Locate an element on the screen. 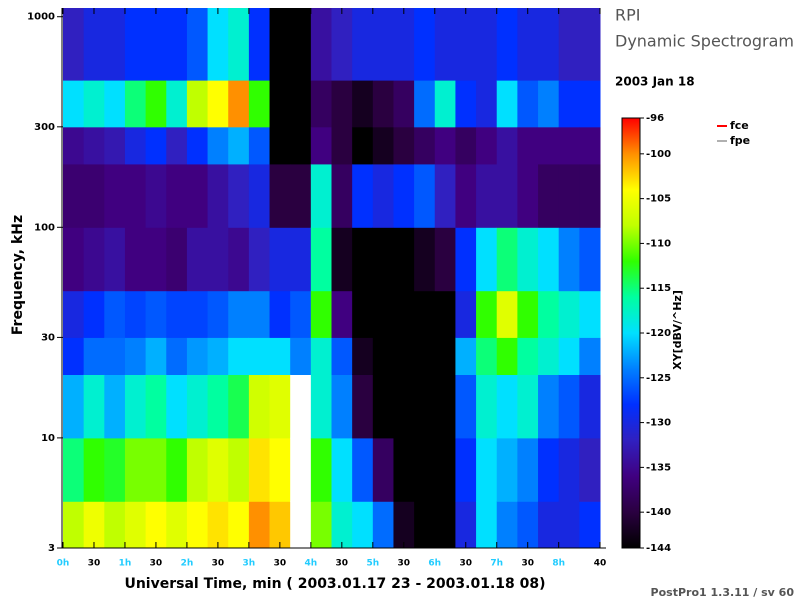 The height and width of the screenshot is (600, 800). chart-title: RPI is located at coordinates (627, 15).